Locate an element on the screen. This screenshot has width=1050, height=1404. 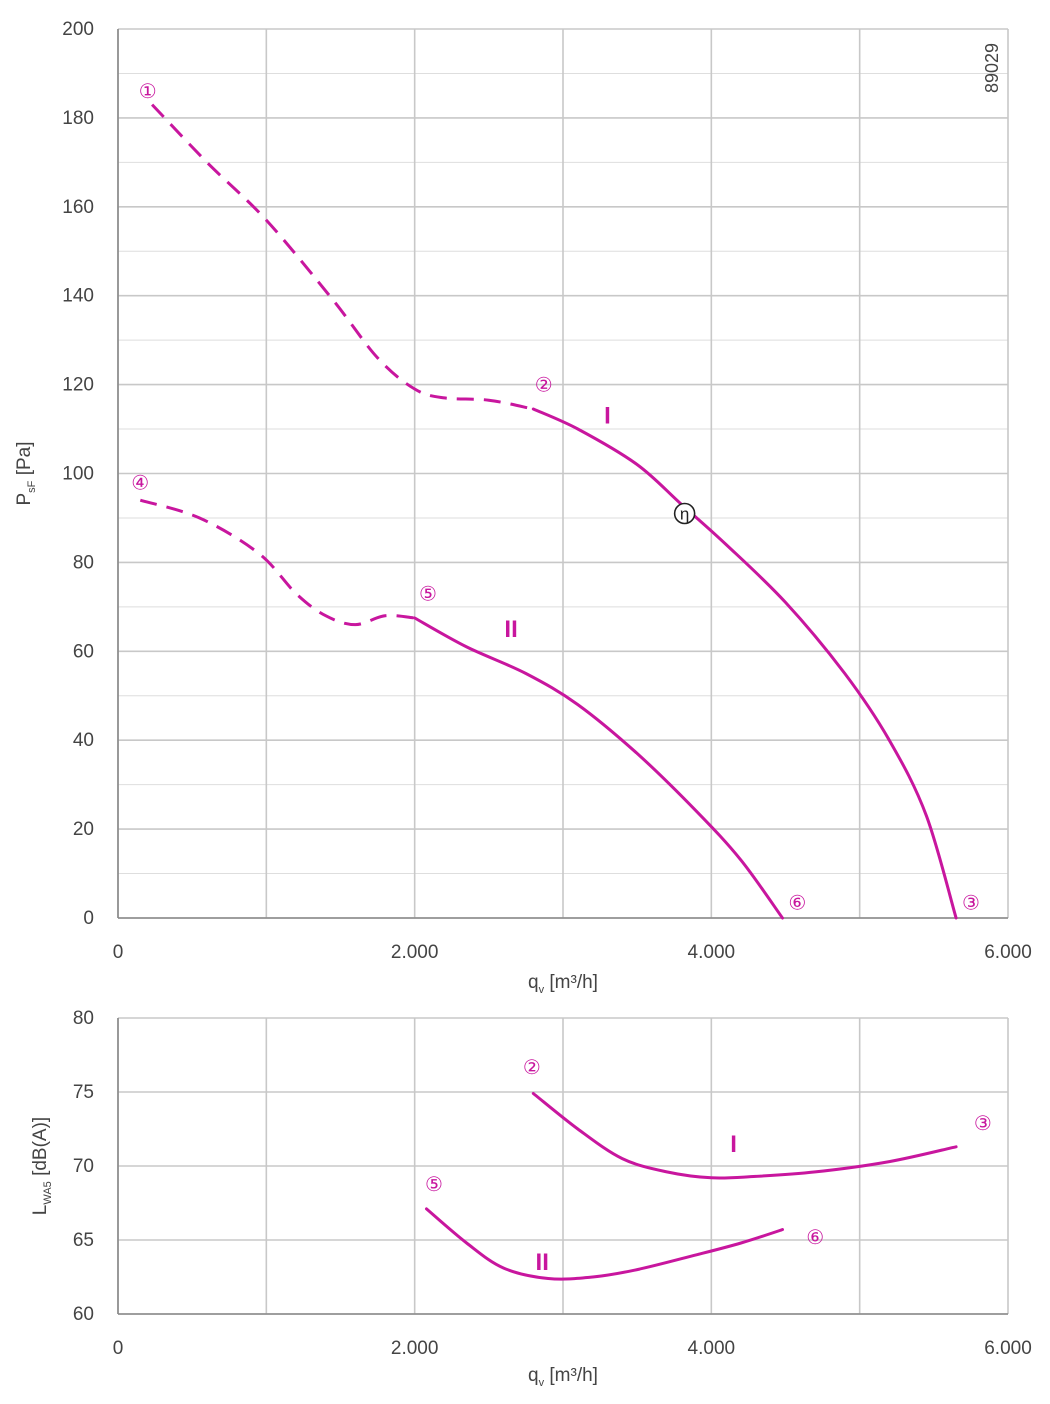
operating-point-marker: ① is located at coordinates (148, 92).